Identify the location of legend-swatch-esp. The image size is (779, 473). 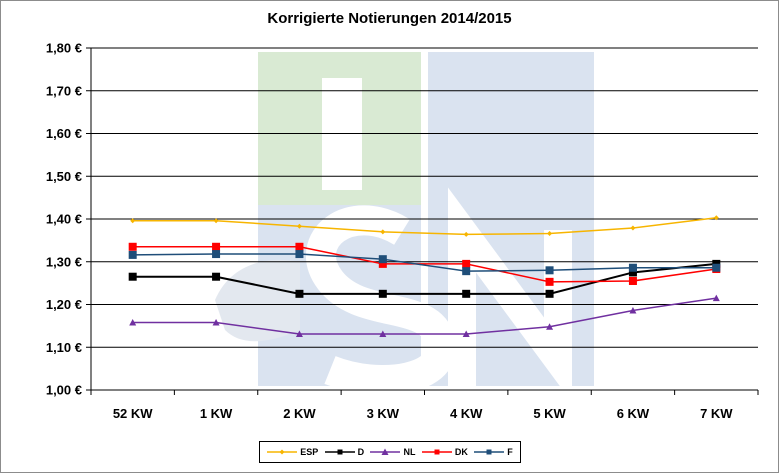
(282, 452).